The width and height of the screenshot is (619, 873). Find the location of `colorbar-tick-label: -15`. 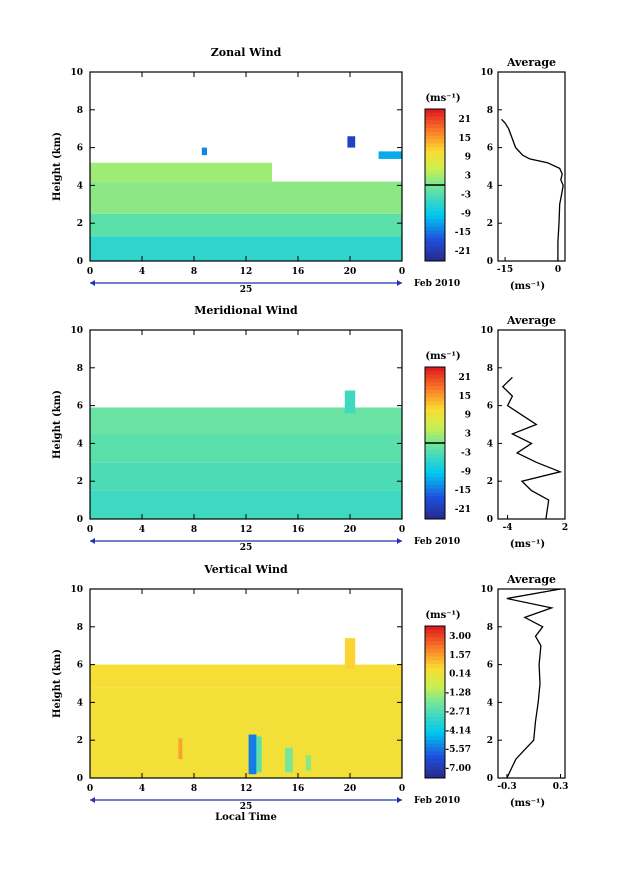

colorbar-tick-label: -15 is located at coordinates (463, 491).